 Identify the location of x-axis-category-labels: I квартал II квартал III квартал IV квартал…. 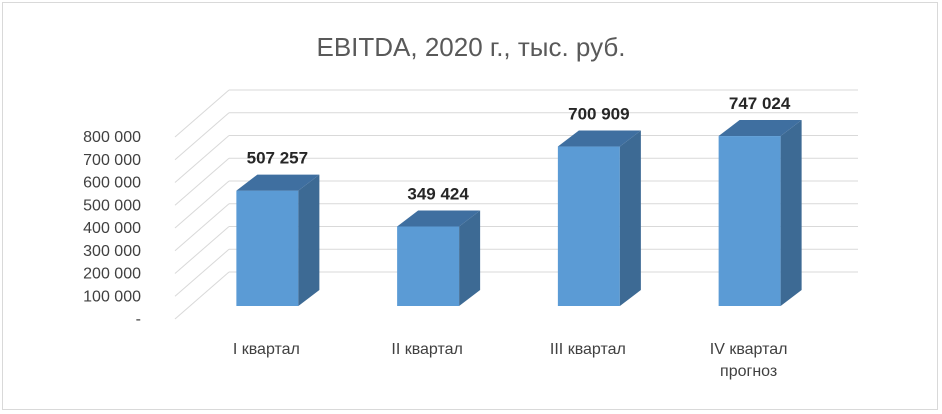
(510, 360).